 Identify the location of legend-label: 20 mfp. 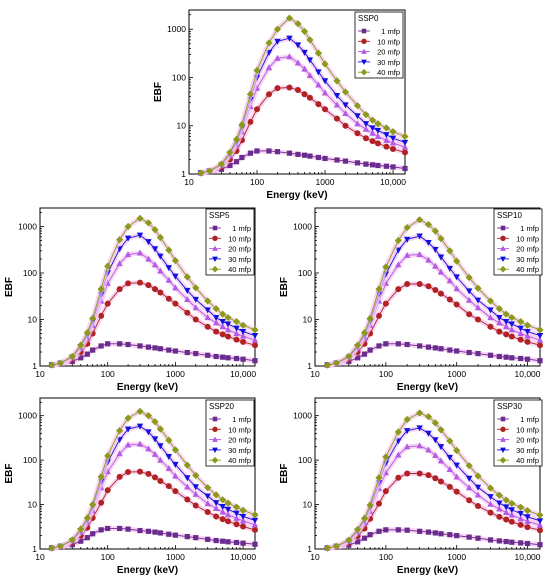
(527, 440).